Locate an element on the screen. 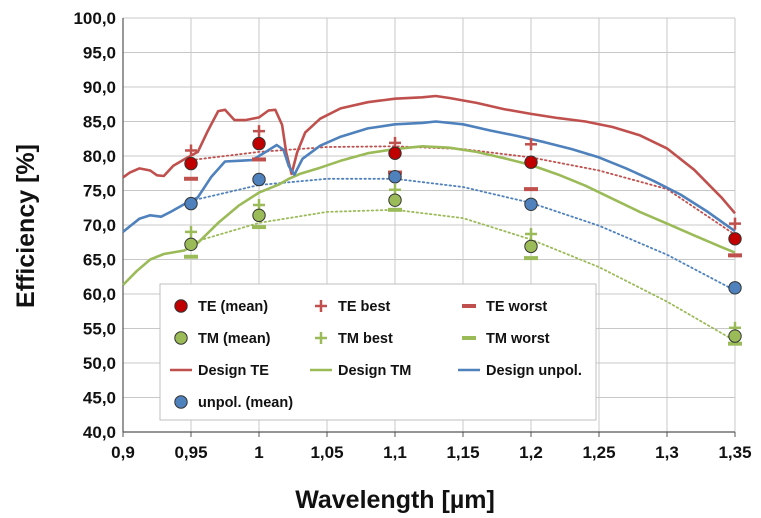  x-tick-label: 1,35 is located at coordinates (734, 452).